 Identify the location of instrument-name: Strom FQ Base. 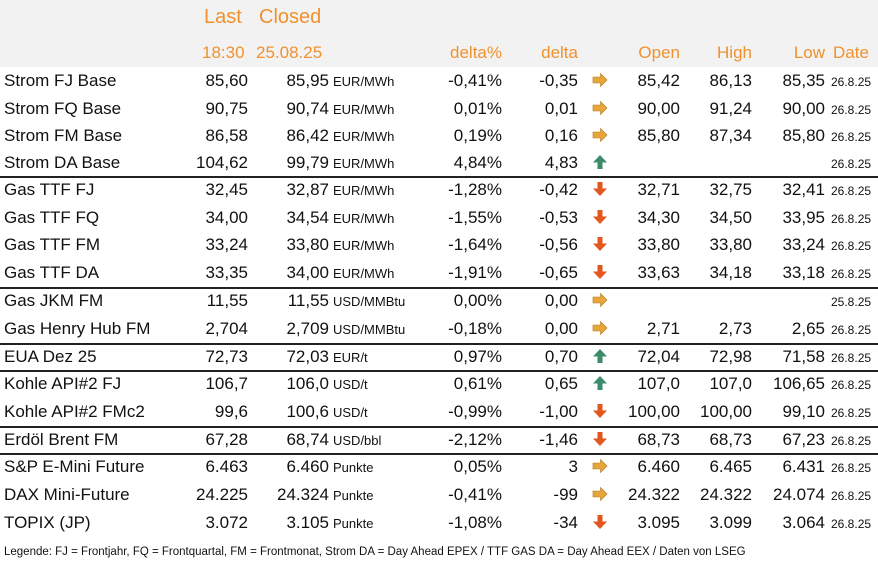
(63, 108).